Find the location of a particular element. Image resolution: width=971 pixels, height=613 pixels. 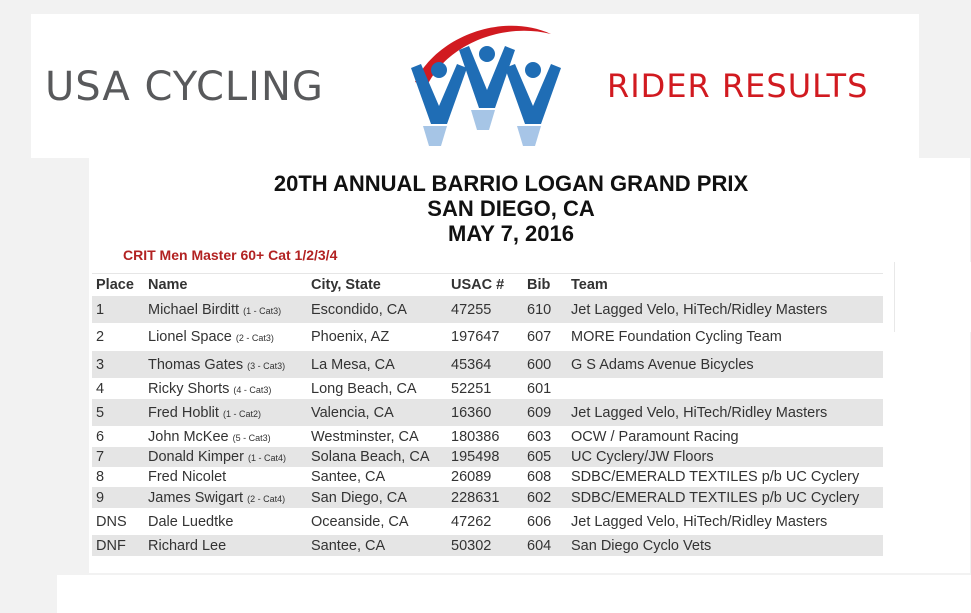

rider-name-cell: Fred Hoblit (1 - Cat2) is located at coordinates (225, 412).